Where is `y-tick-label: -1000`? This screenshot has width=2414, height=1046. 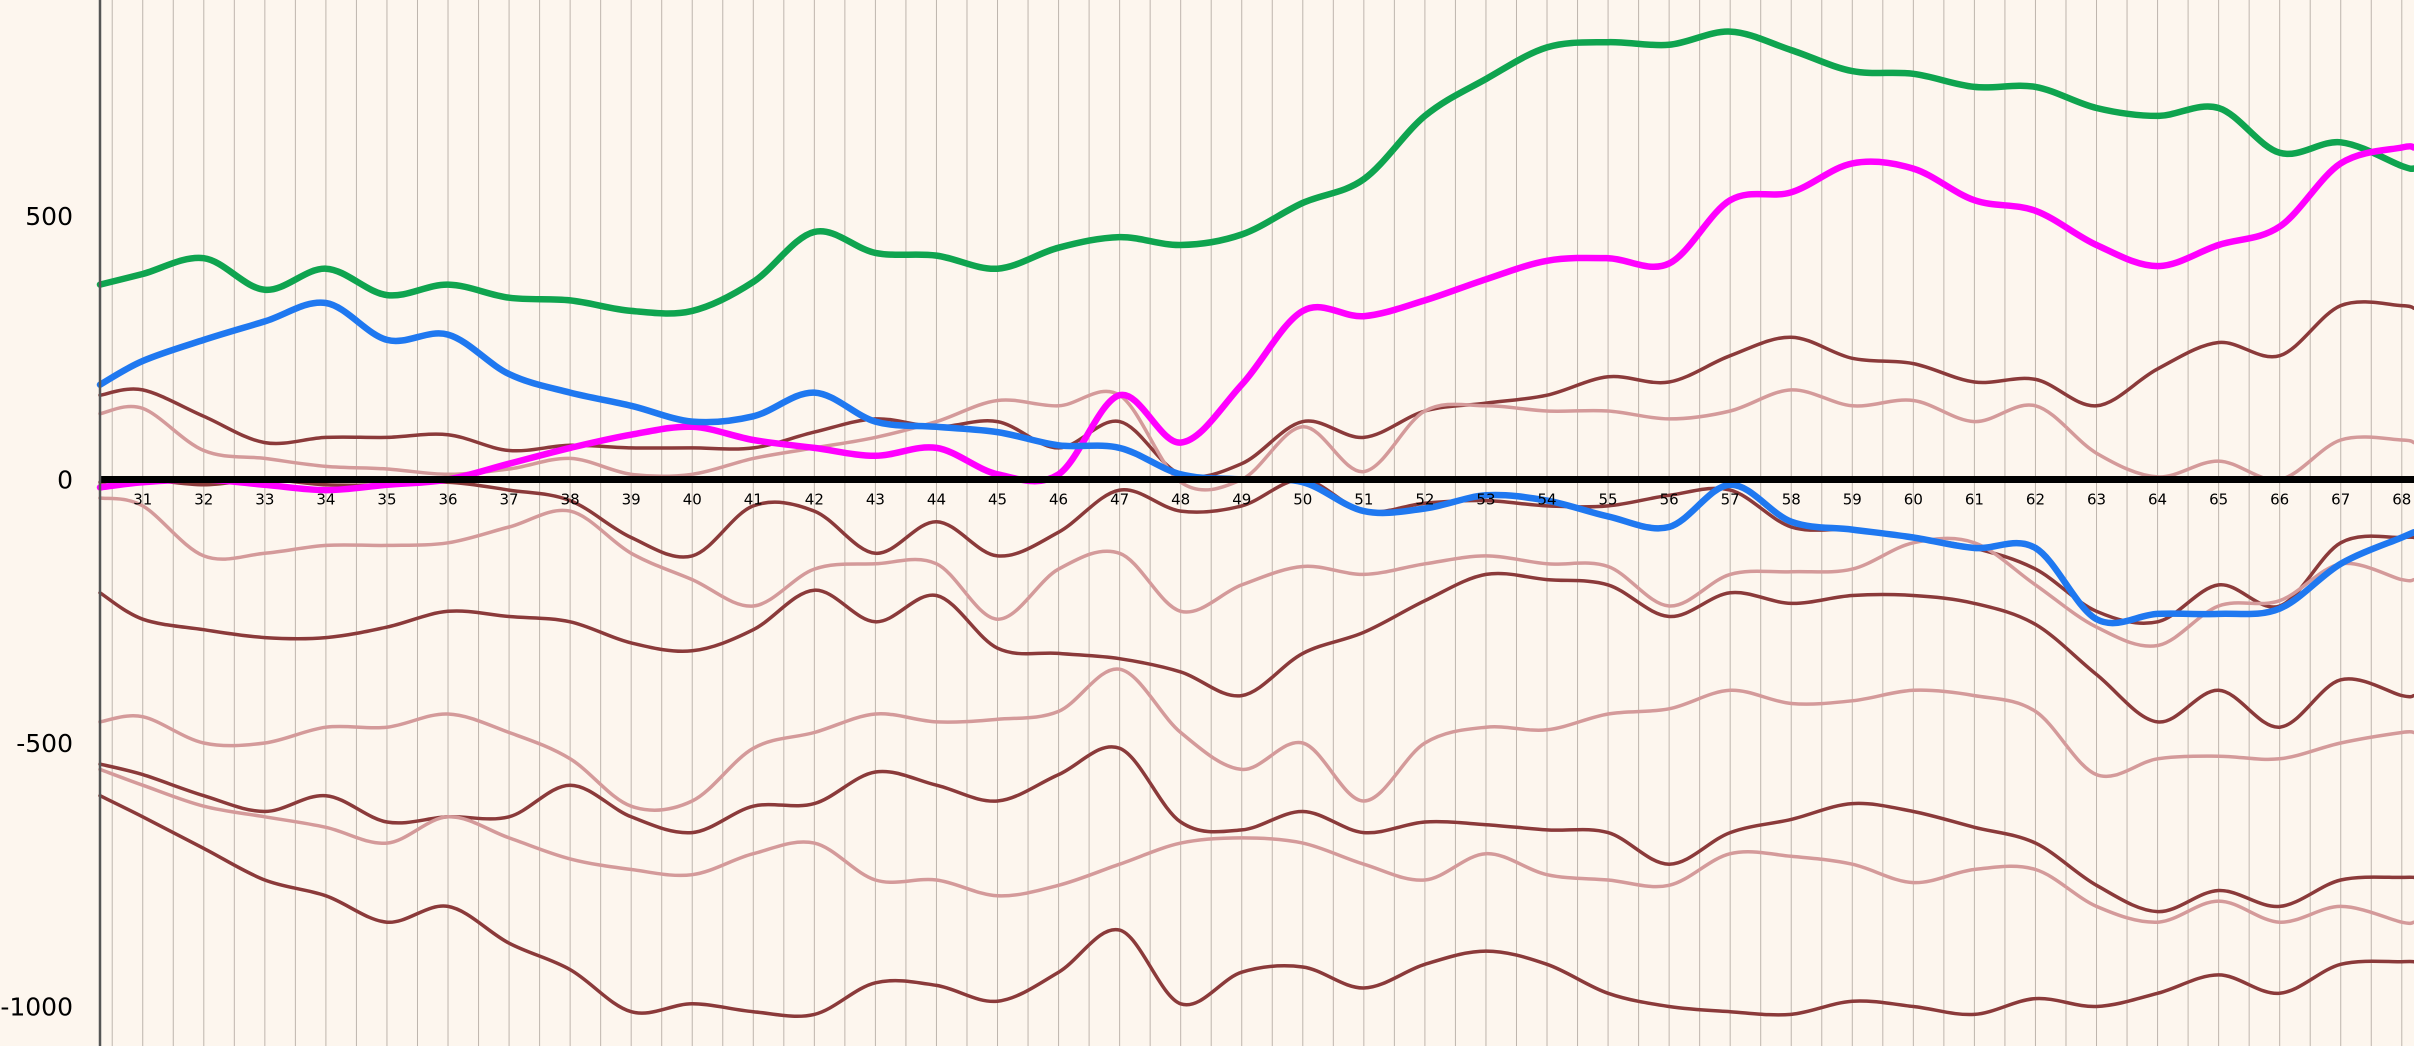
y-tick-label: -1000 is located at coordinates (36, 1006).